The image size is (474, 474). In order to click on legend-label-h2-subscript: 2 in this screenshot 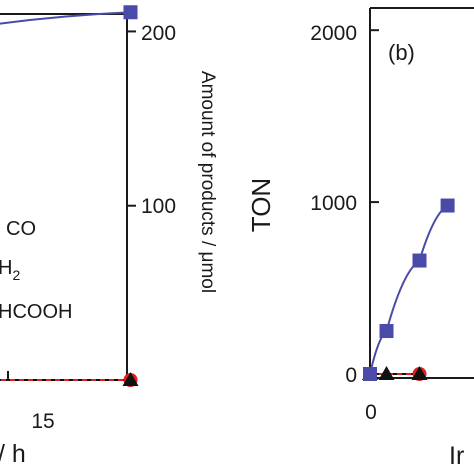, I will do `click(16, 275)`.